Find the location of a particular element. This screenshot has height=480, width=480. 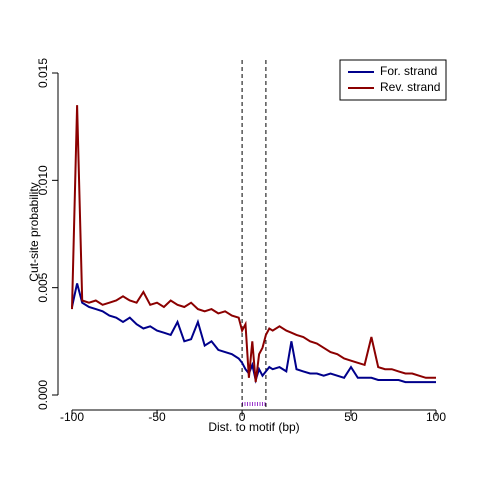

x-tick-label: -100 is located at coordinates (72, 417).